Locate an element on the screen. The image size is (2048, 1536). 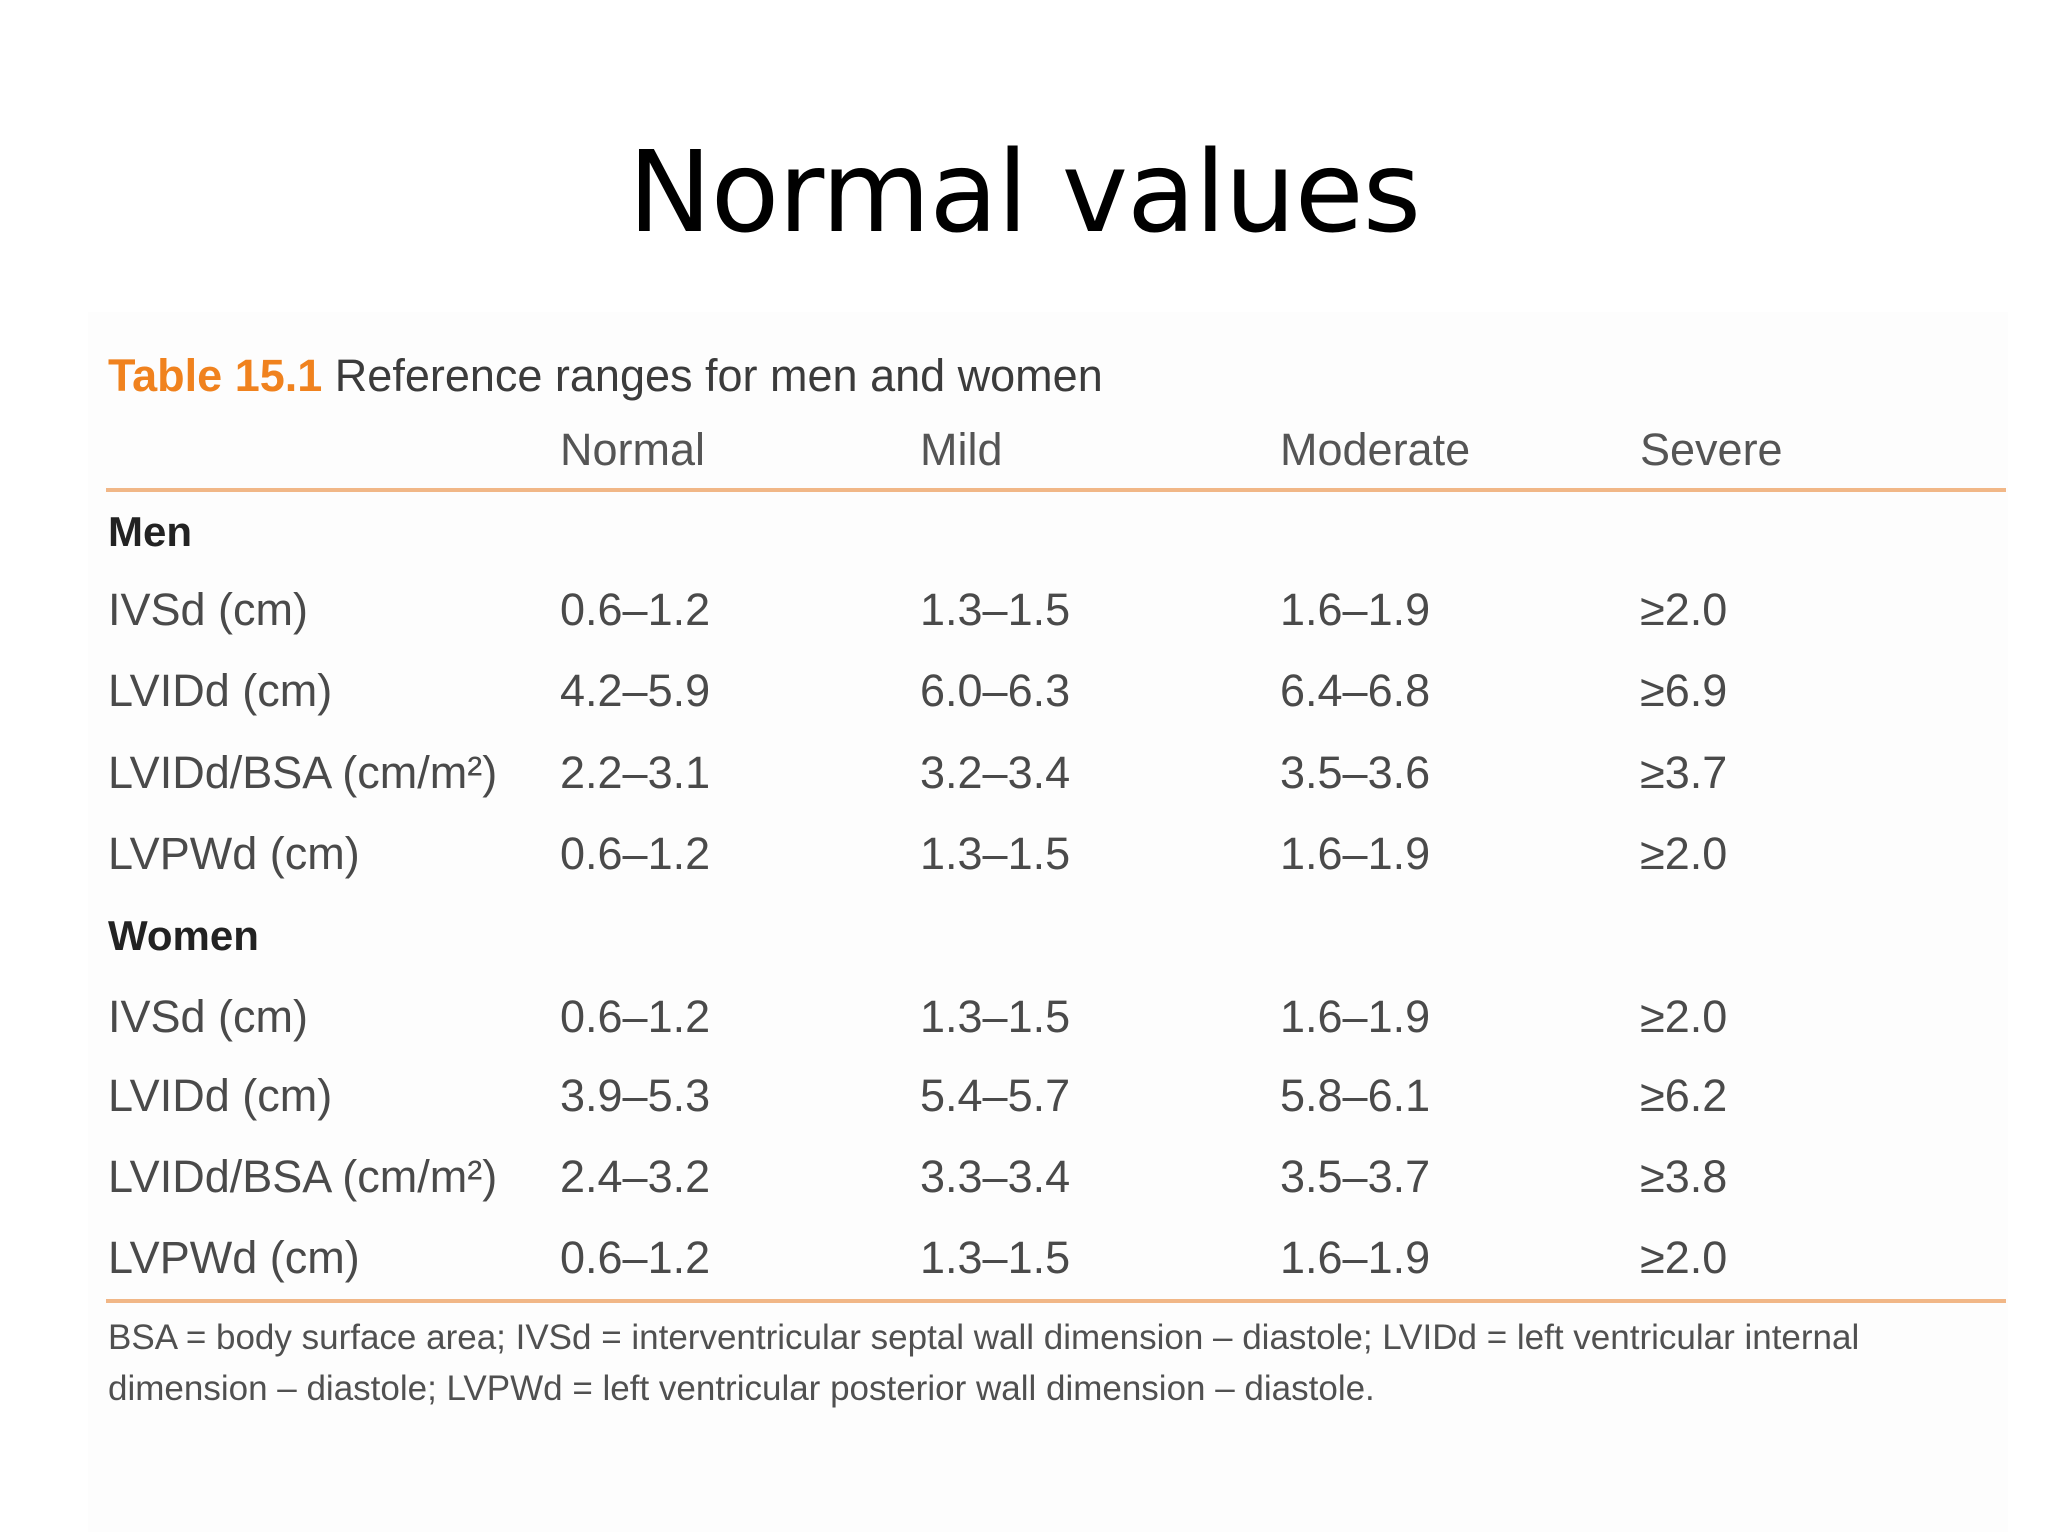
cell-severe: ≥6.9 is located at coordinates (1684, 690).